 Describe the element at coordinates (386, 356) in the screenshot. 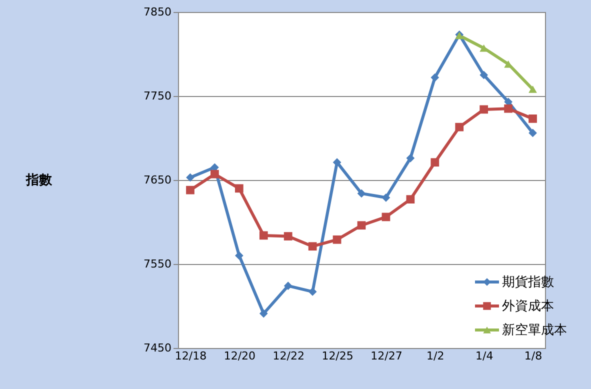

I see `x-tick-label: 12/27` at that location.